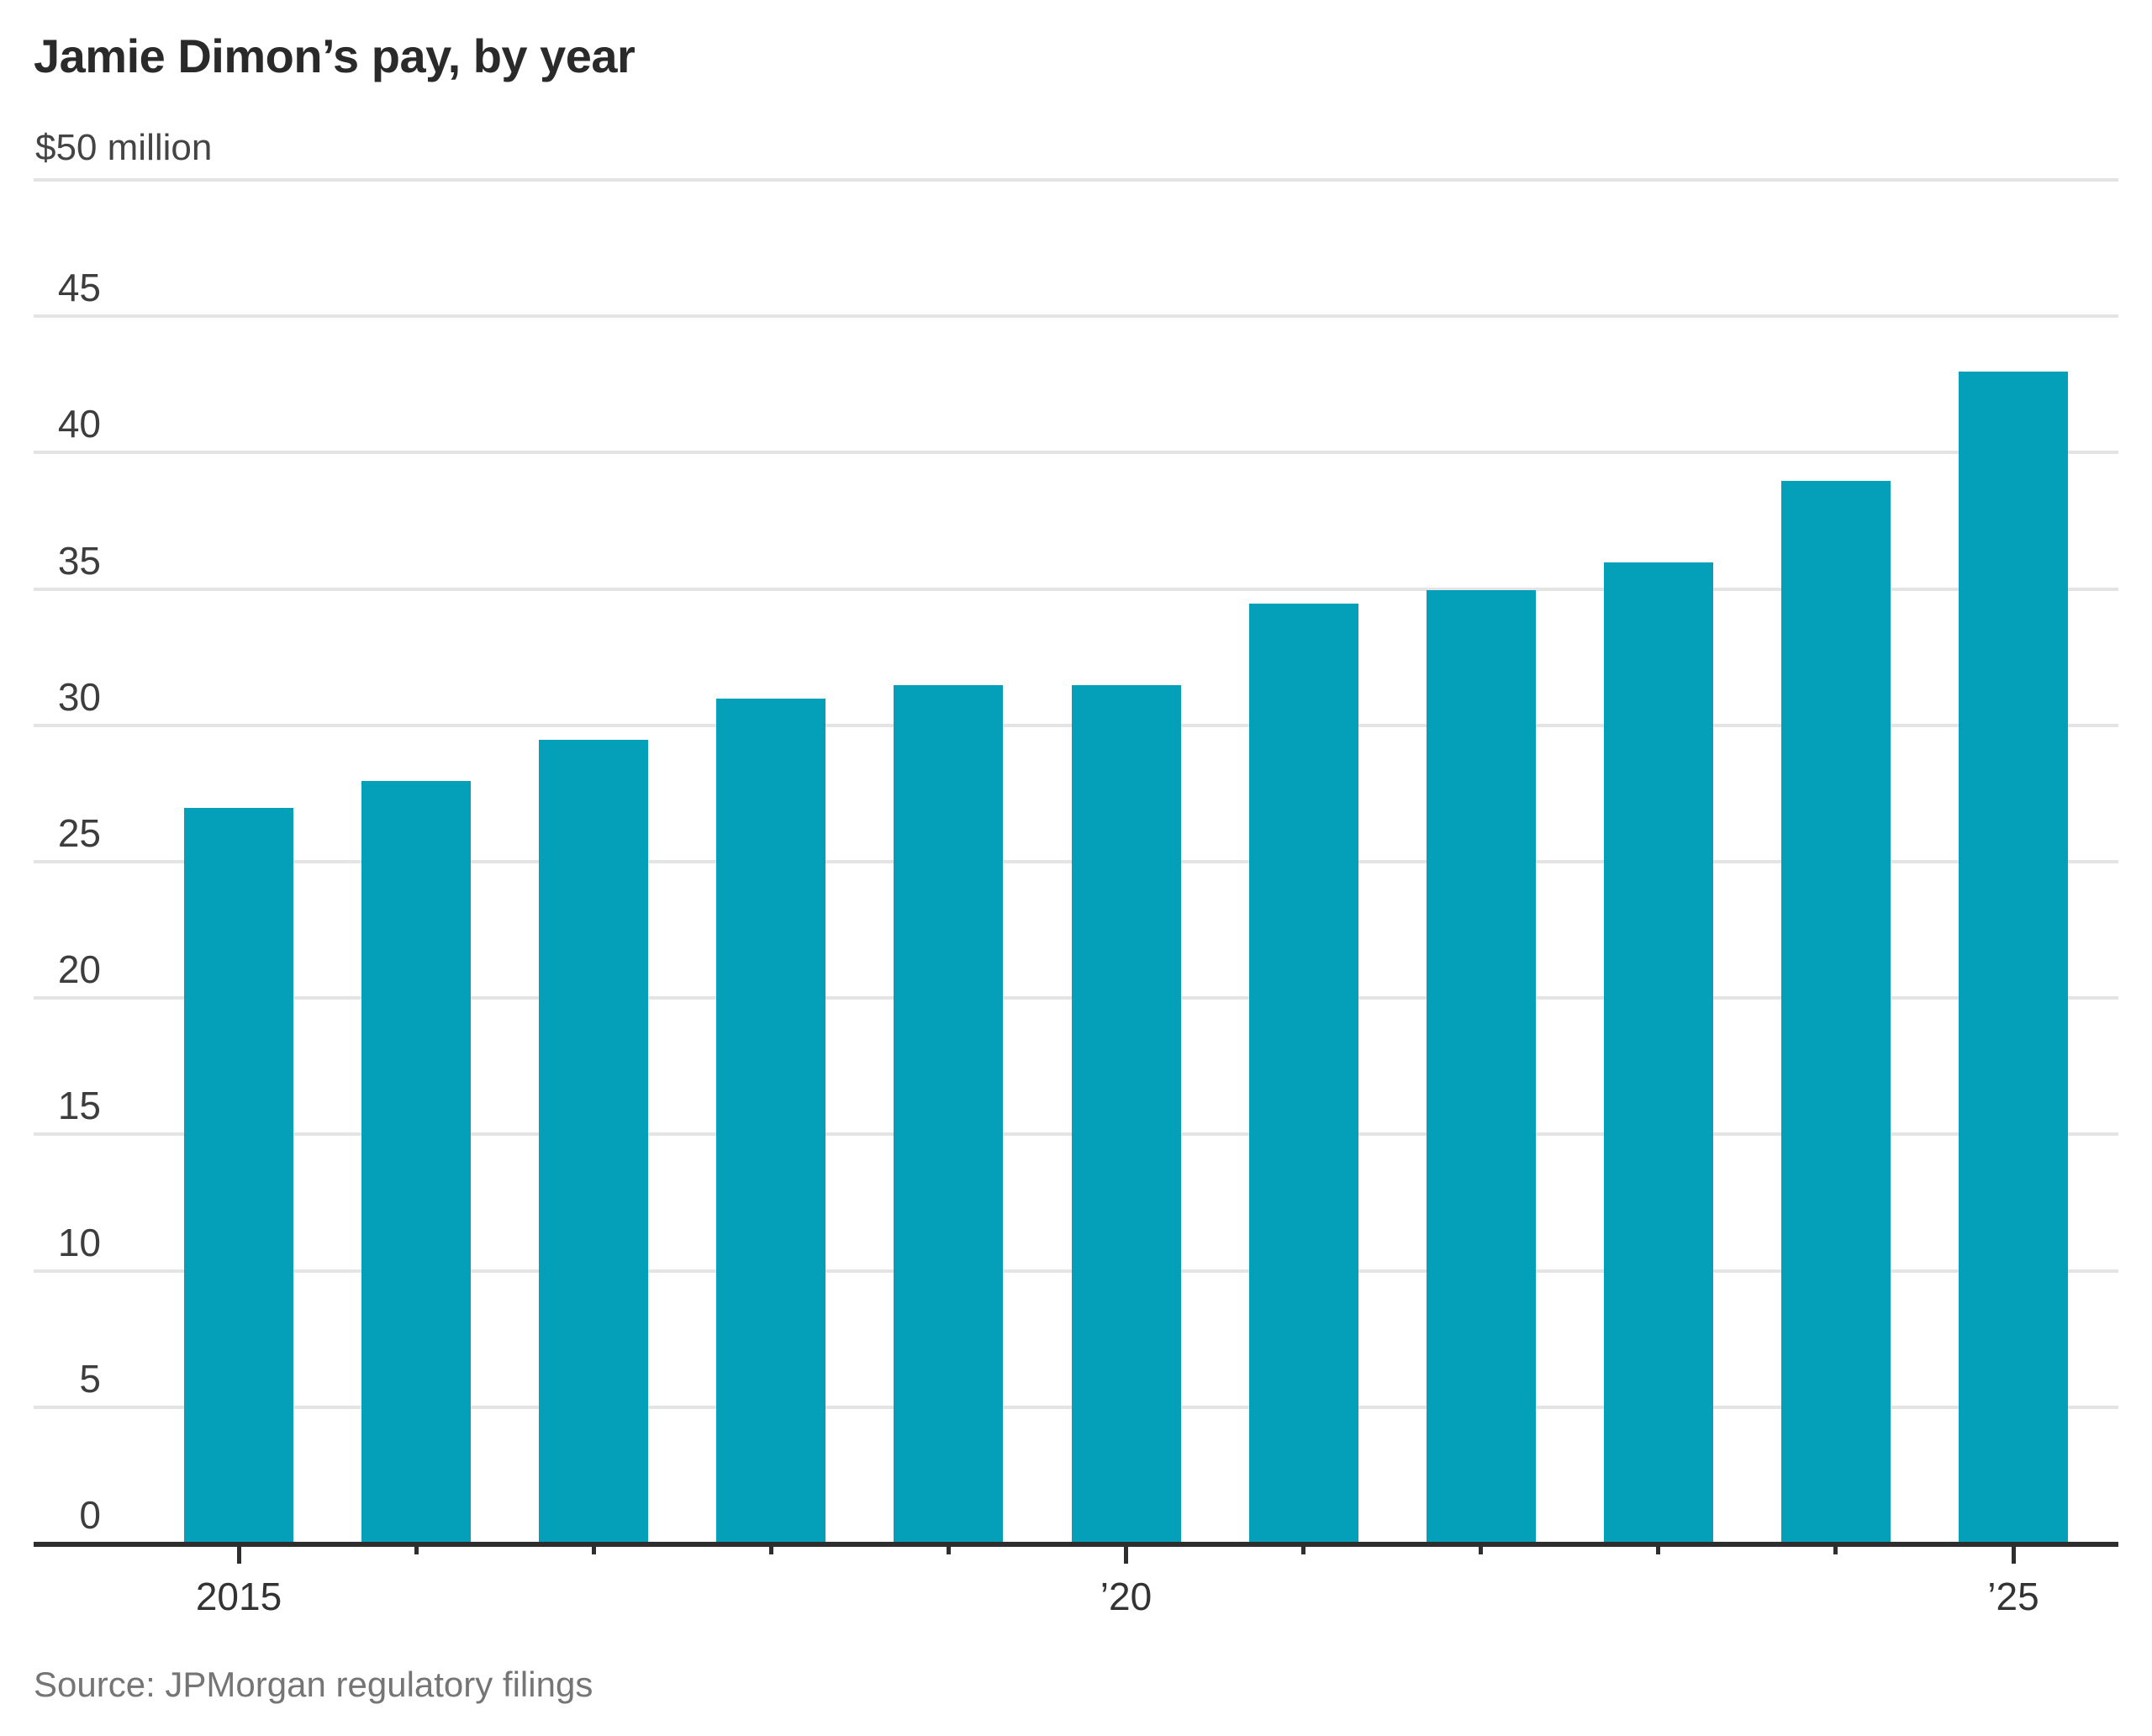  Describe the element at coordinates (313, 1684) in the screenshot. I see `source-note: Source: JPMorgan regulatory filings` at that location.